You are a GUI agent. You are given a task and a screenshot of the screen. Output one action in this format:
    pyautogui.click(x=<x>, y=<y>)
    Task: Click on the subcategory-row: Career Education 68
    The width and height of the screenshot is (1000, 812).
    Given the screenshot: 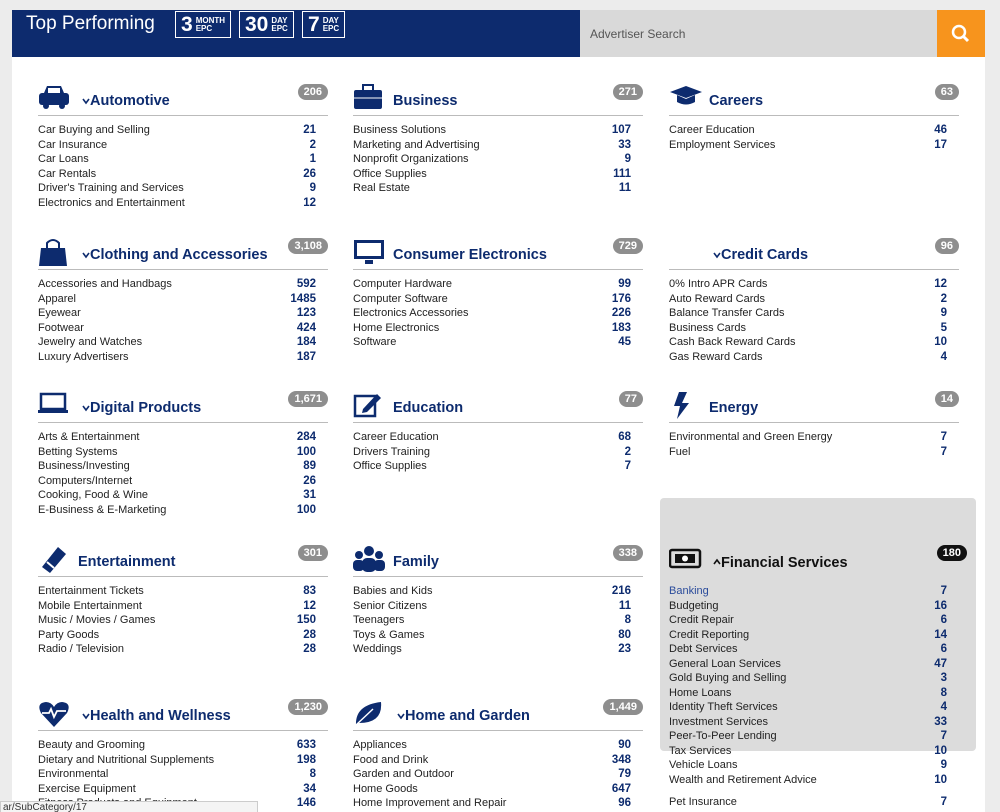 What is the action you would take?
    pyautogui.click(x=492, y=437)
    